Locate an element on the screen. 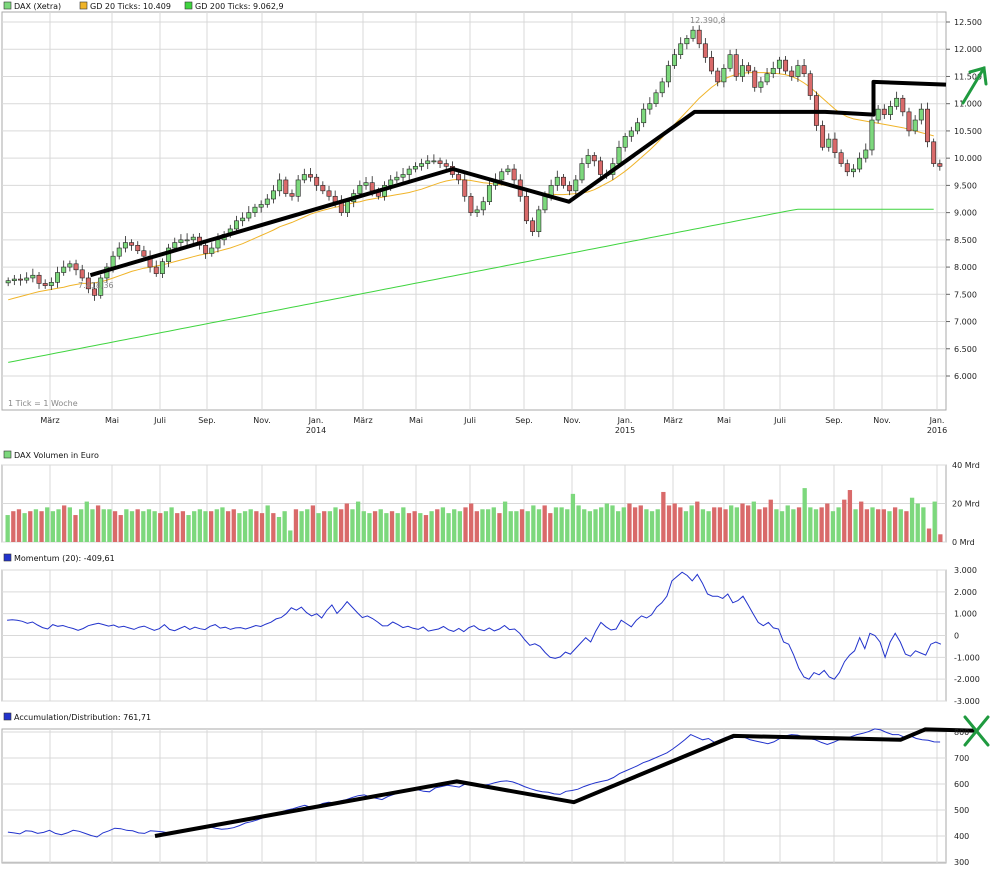 The width and height of the screenshot is (990, 873). y-tick-label: -2.000 is located at coordinates (967, 679).